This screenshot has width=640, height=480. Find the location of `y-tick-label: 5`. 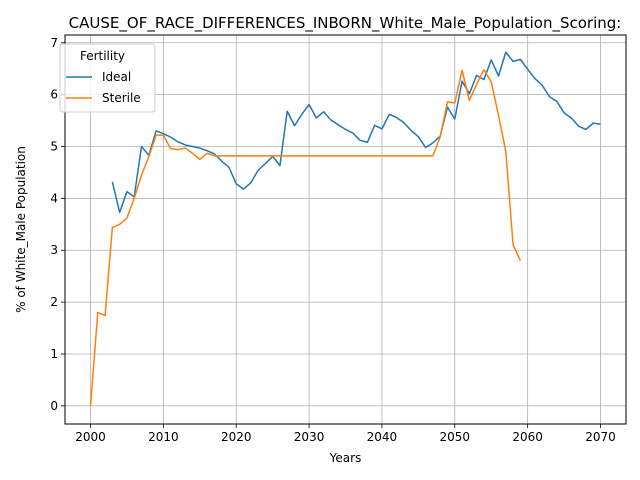

y-tick-label: 5 is located at coordinates (54, 147).